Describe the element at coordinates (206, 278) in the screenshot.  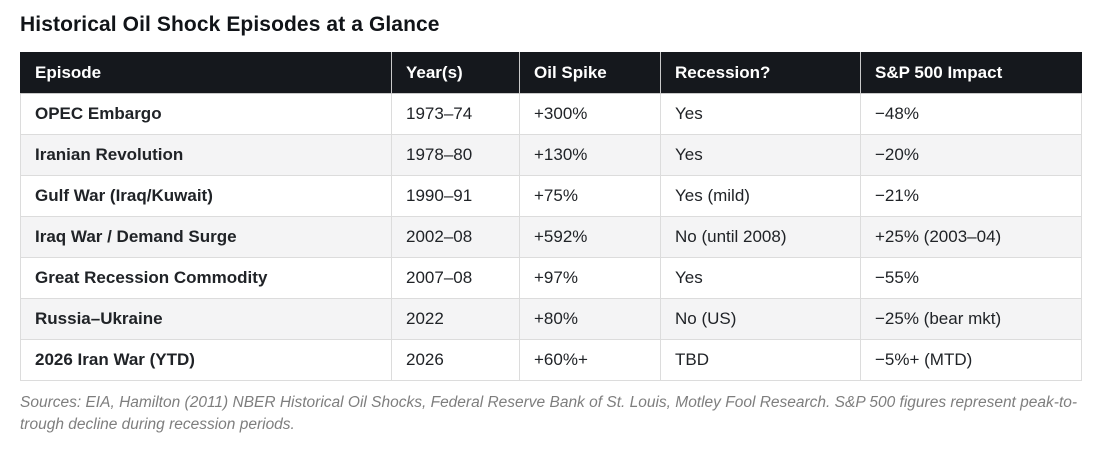
I see `cell-episode: Great Recession Commodity` at that location.